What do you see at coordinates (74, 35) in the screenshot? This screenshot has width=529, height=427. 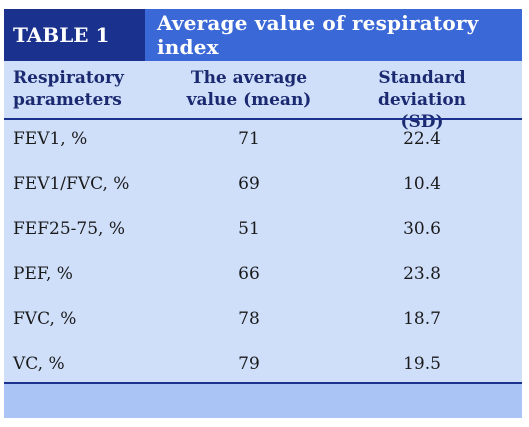 I see `table-label: TABLE 1` at bounding box center [74, 35].